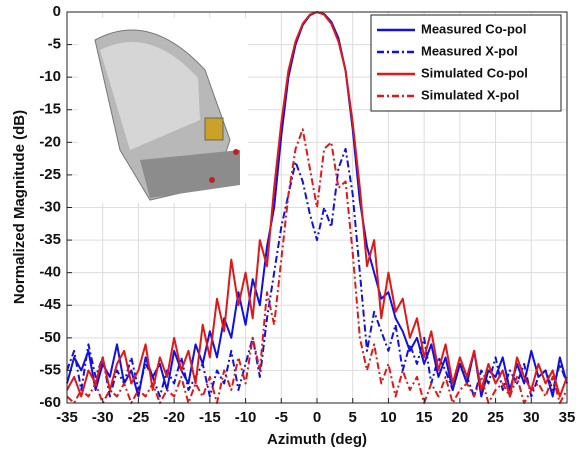 The width and height of the screenshot is (582, 458). What do you see at coordinates (54, 44) in the screenshot?
I see `y-tick-label: -5` at bounding box center [54, 44].